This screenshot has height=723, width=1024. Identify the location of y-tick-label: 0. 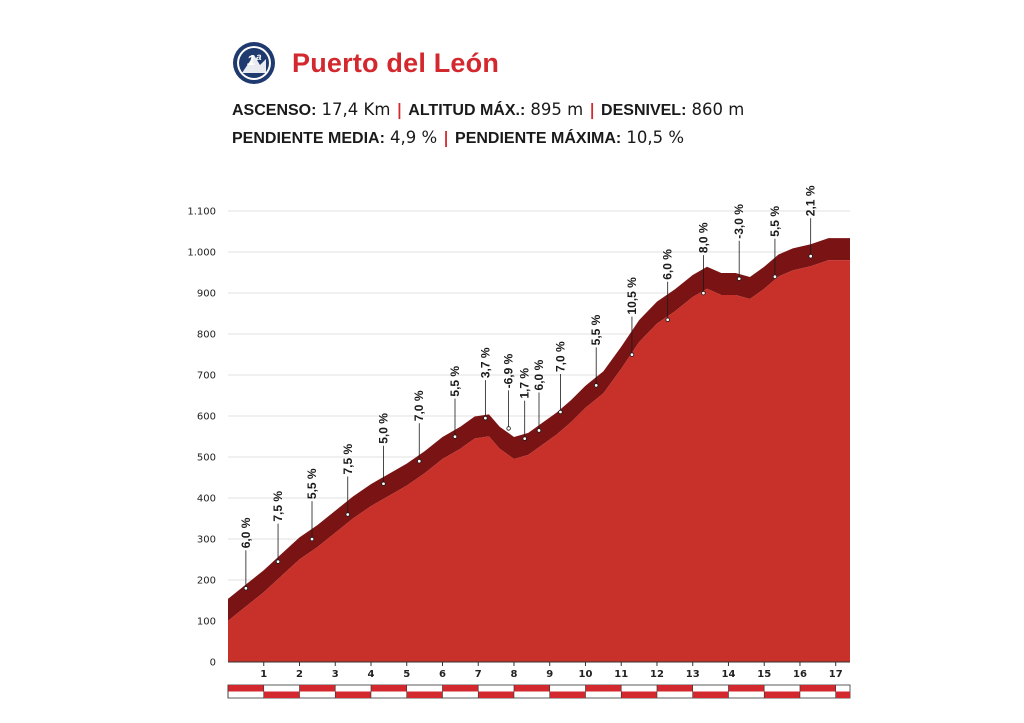
(213, 663).